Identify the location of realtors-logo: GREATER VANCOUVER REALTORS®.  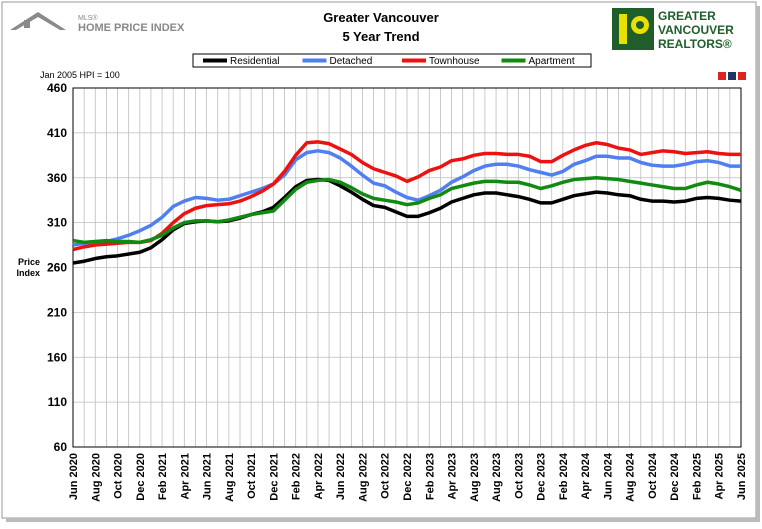
(673, 29).